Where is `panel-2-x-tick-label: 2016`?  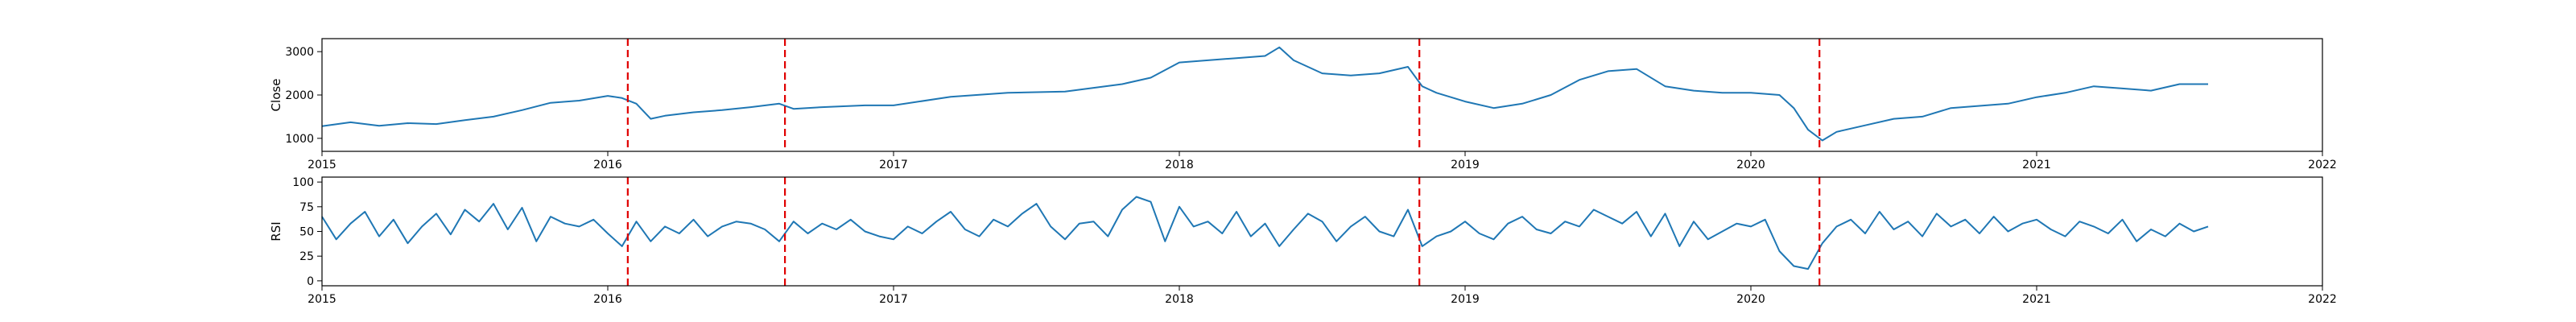 panel-2-x-tick-label: 2016 is located at coordinates (607, 299).